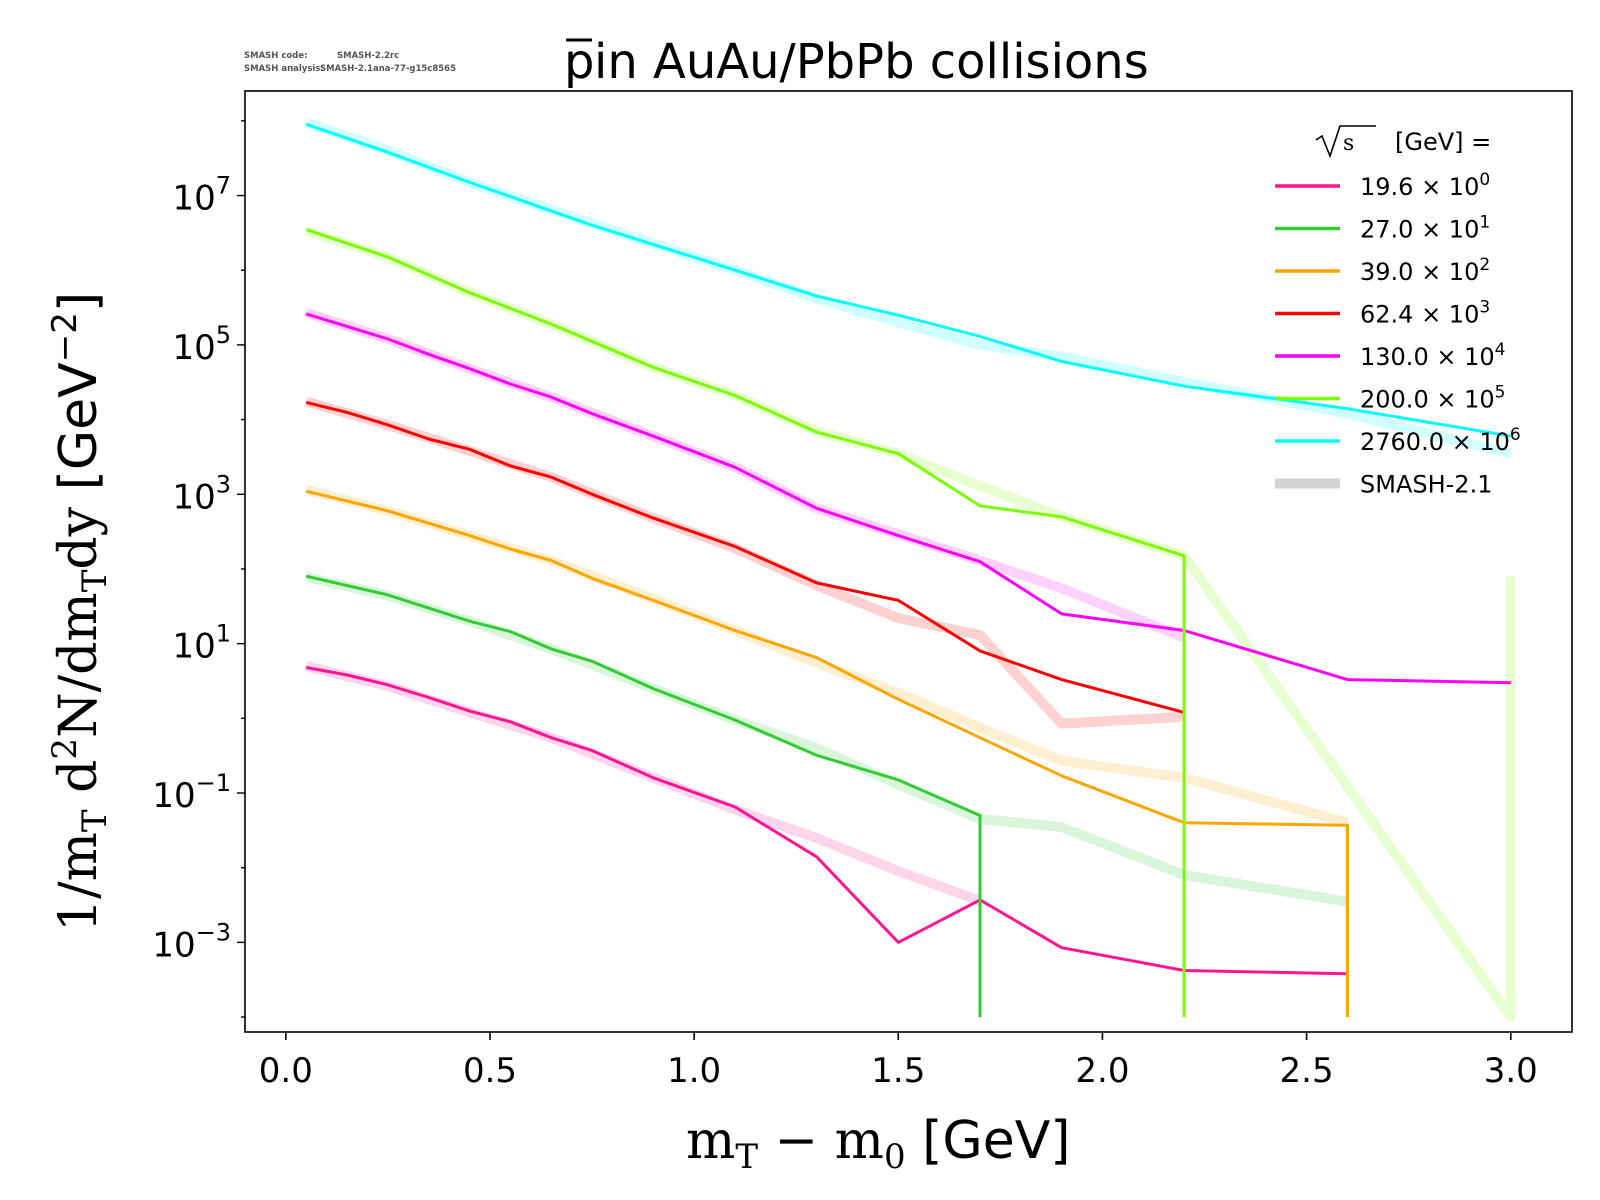  What do you see at coordinates (490, 1071) in the screenshot?
I see `x-tick-label: 0.5` at bounding box center [490, 1071].